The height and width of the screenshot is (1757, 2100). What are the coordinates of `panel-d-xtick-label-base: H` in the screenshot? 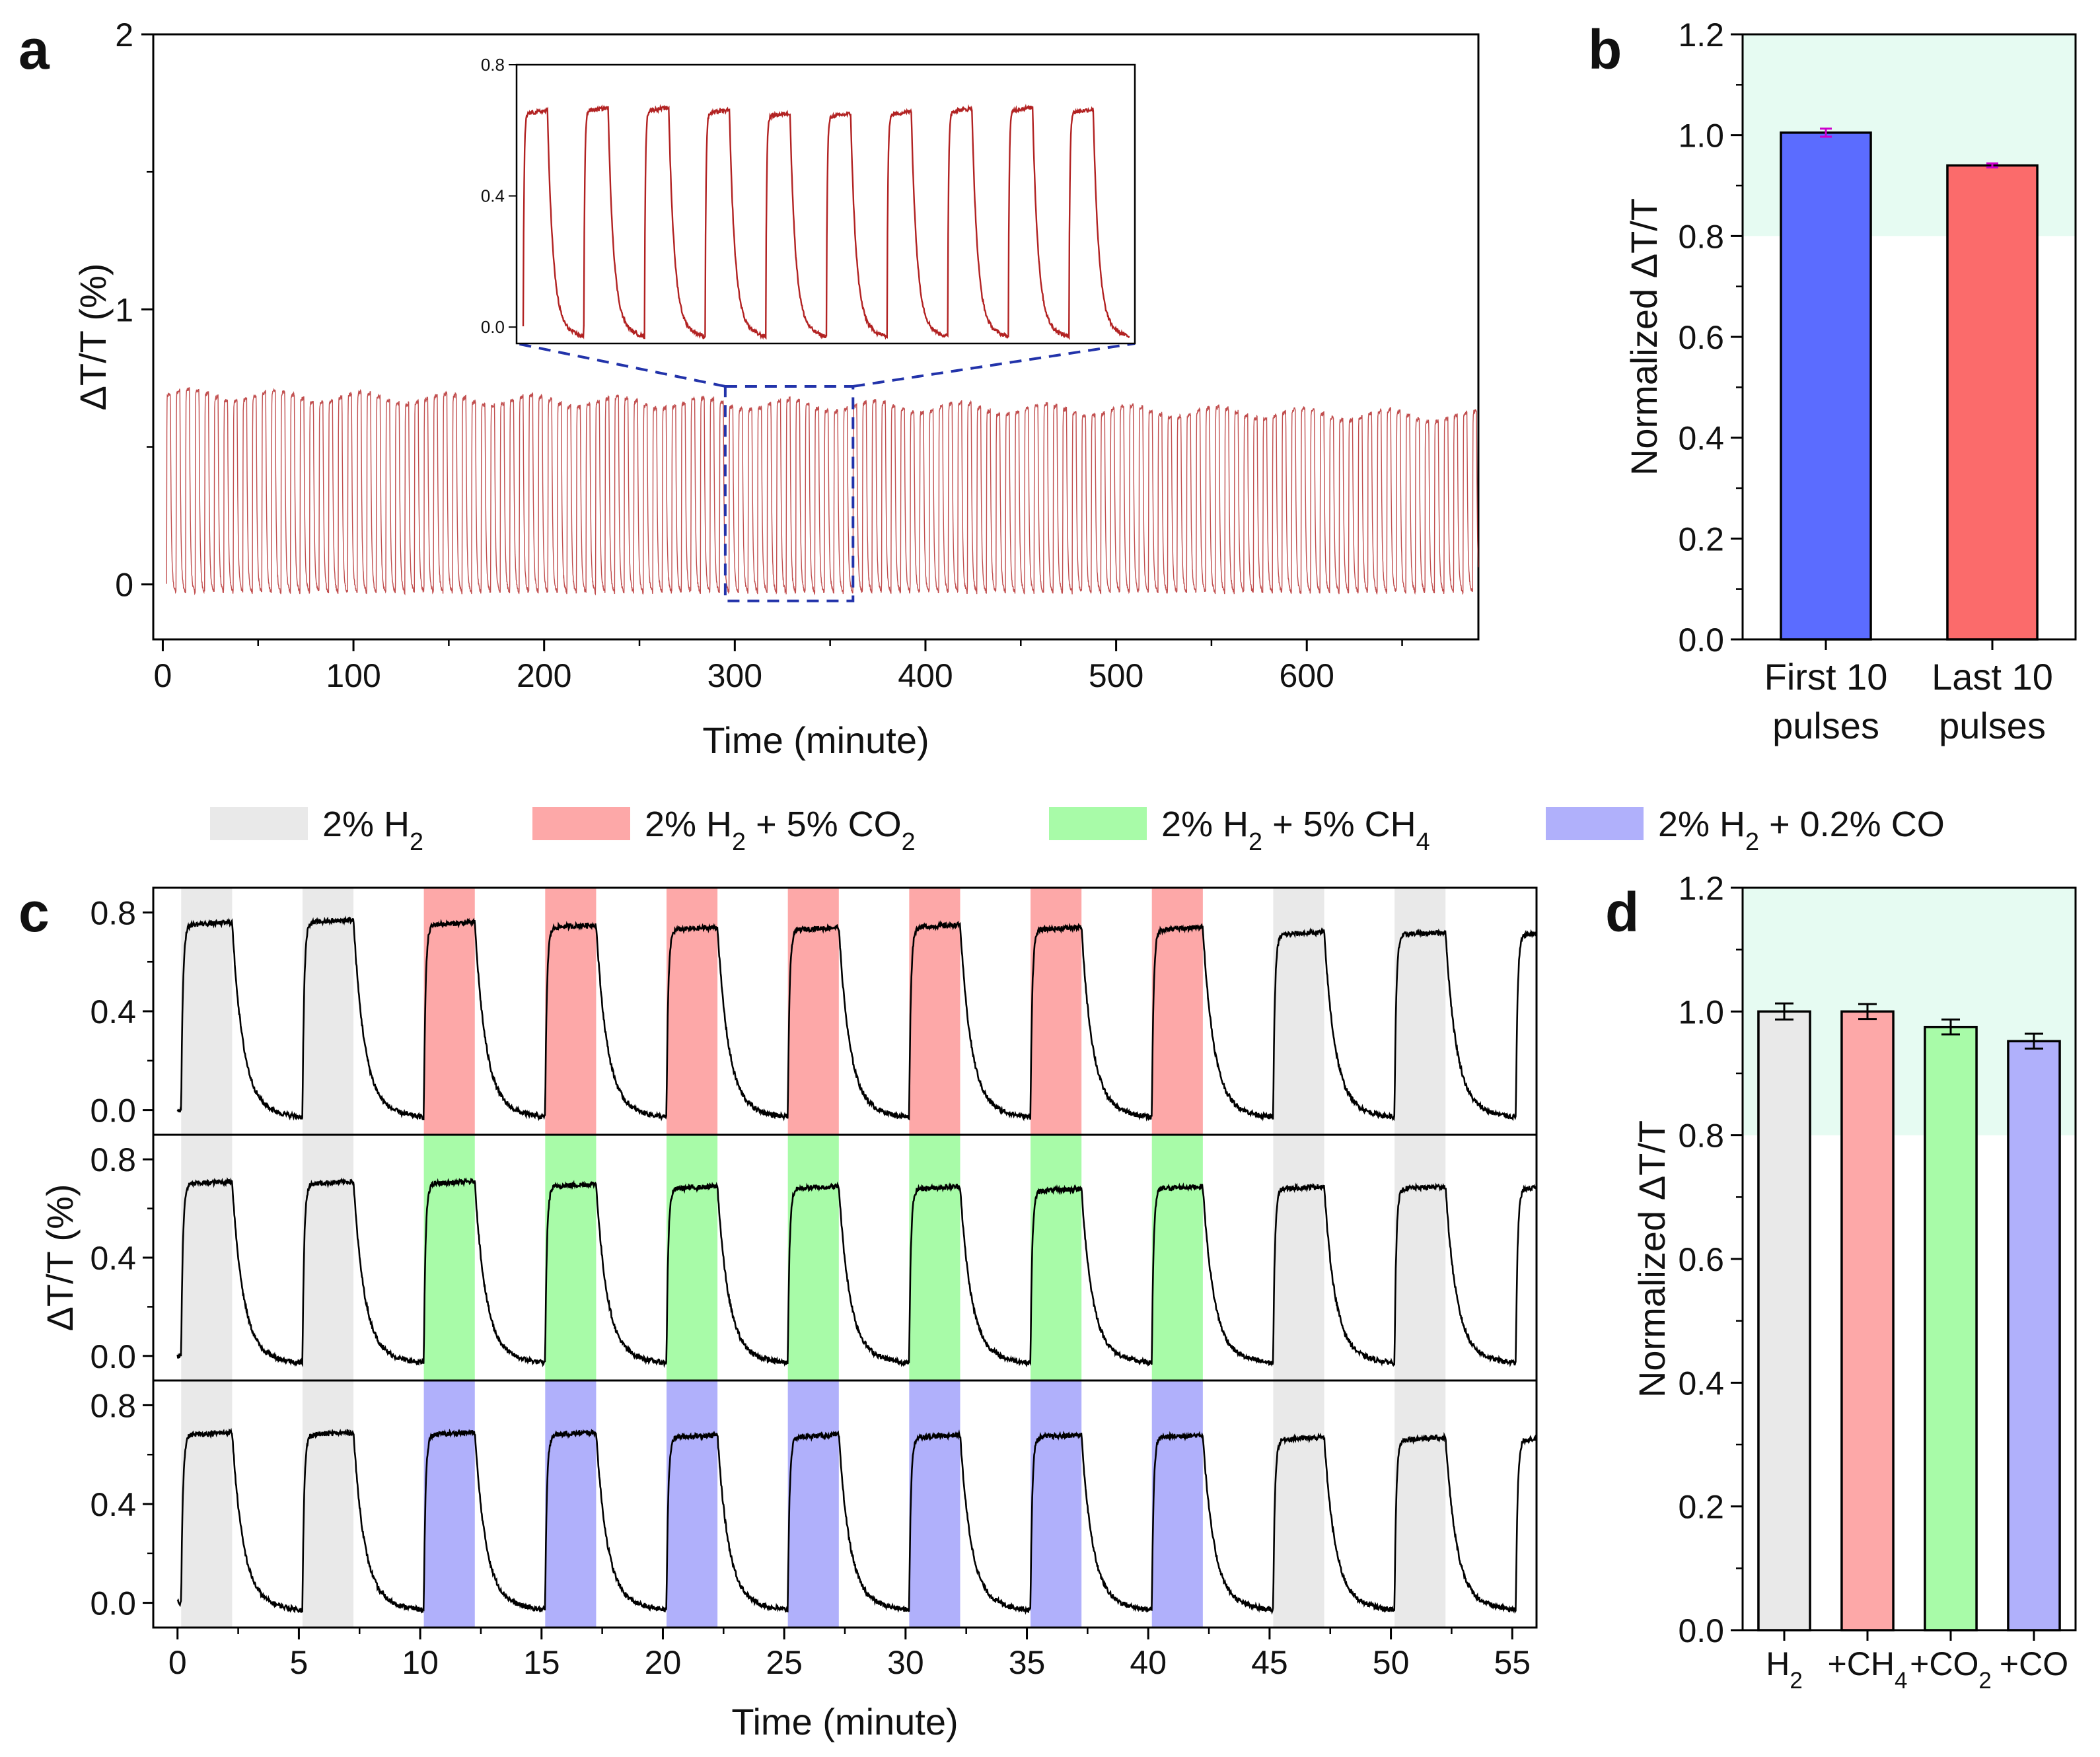 It's located at (1778, 1664).